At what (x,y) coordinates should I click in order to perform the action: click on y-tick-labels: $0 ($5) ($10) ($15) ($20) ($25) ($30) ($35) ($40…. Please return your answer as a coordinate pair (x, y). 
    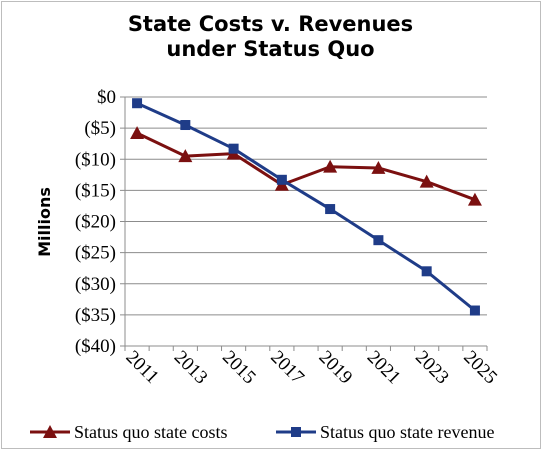
    Looking at the image, I should click on (95, 222).